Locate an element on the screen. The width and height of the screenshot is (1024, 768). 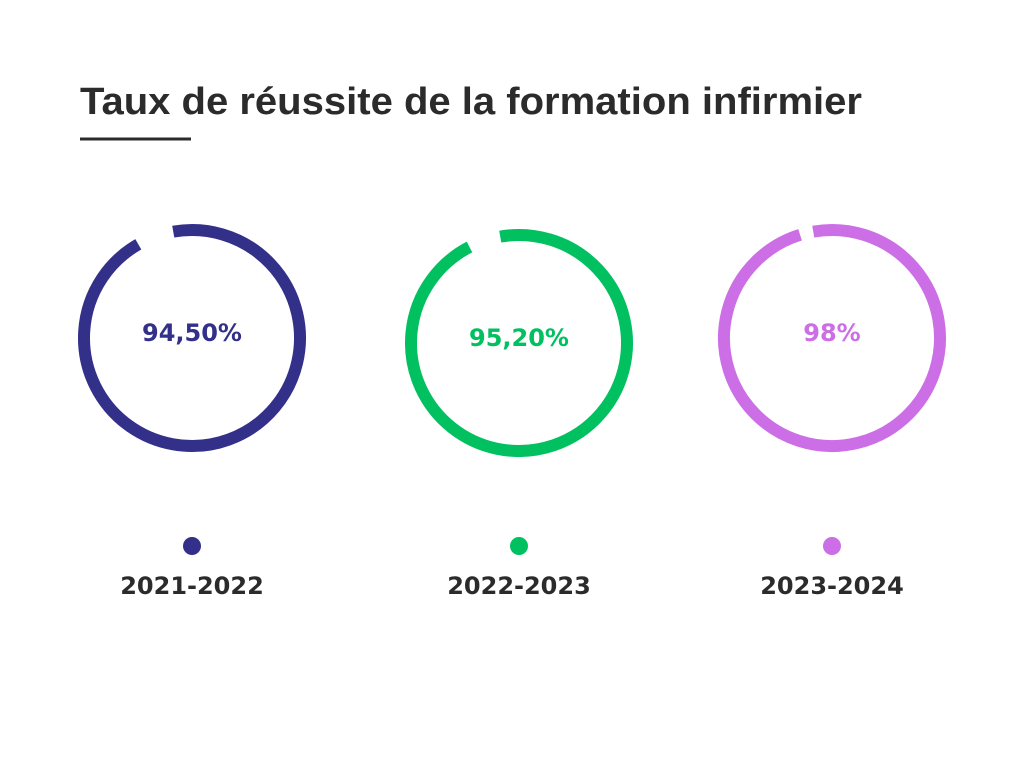
legend-label: 2021-2022 is located at coordinates (192, 586).